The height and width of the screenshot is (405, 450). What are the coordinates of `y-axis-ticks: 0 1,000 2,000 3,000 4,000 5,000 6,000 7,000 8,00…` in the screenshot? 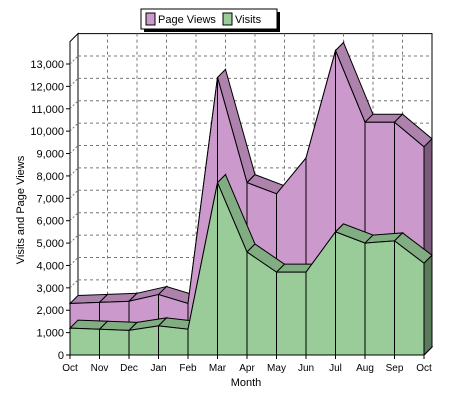 It's located at (50, 210).